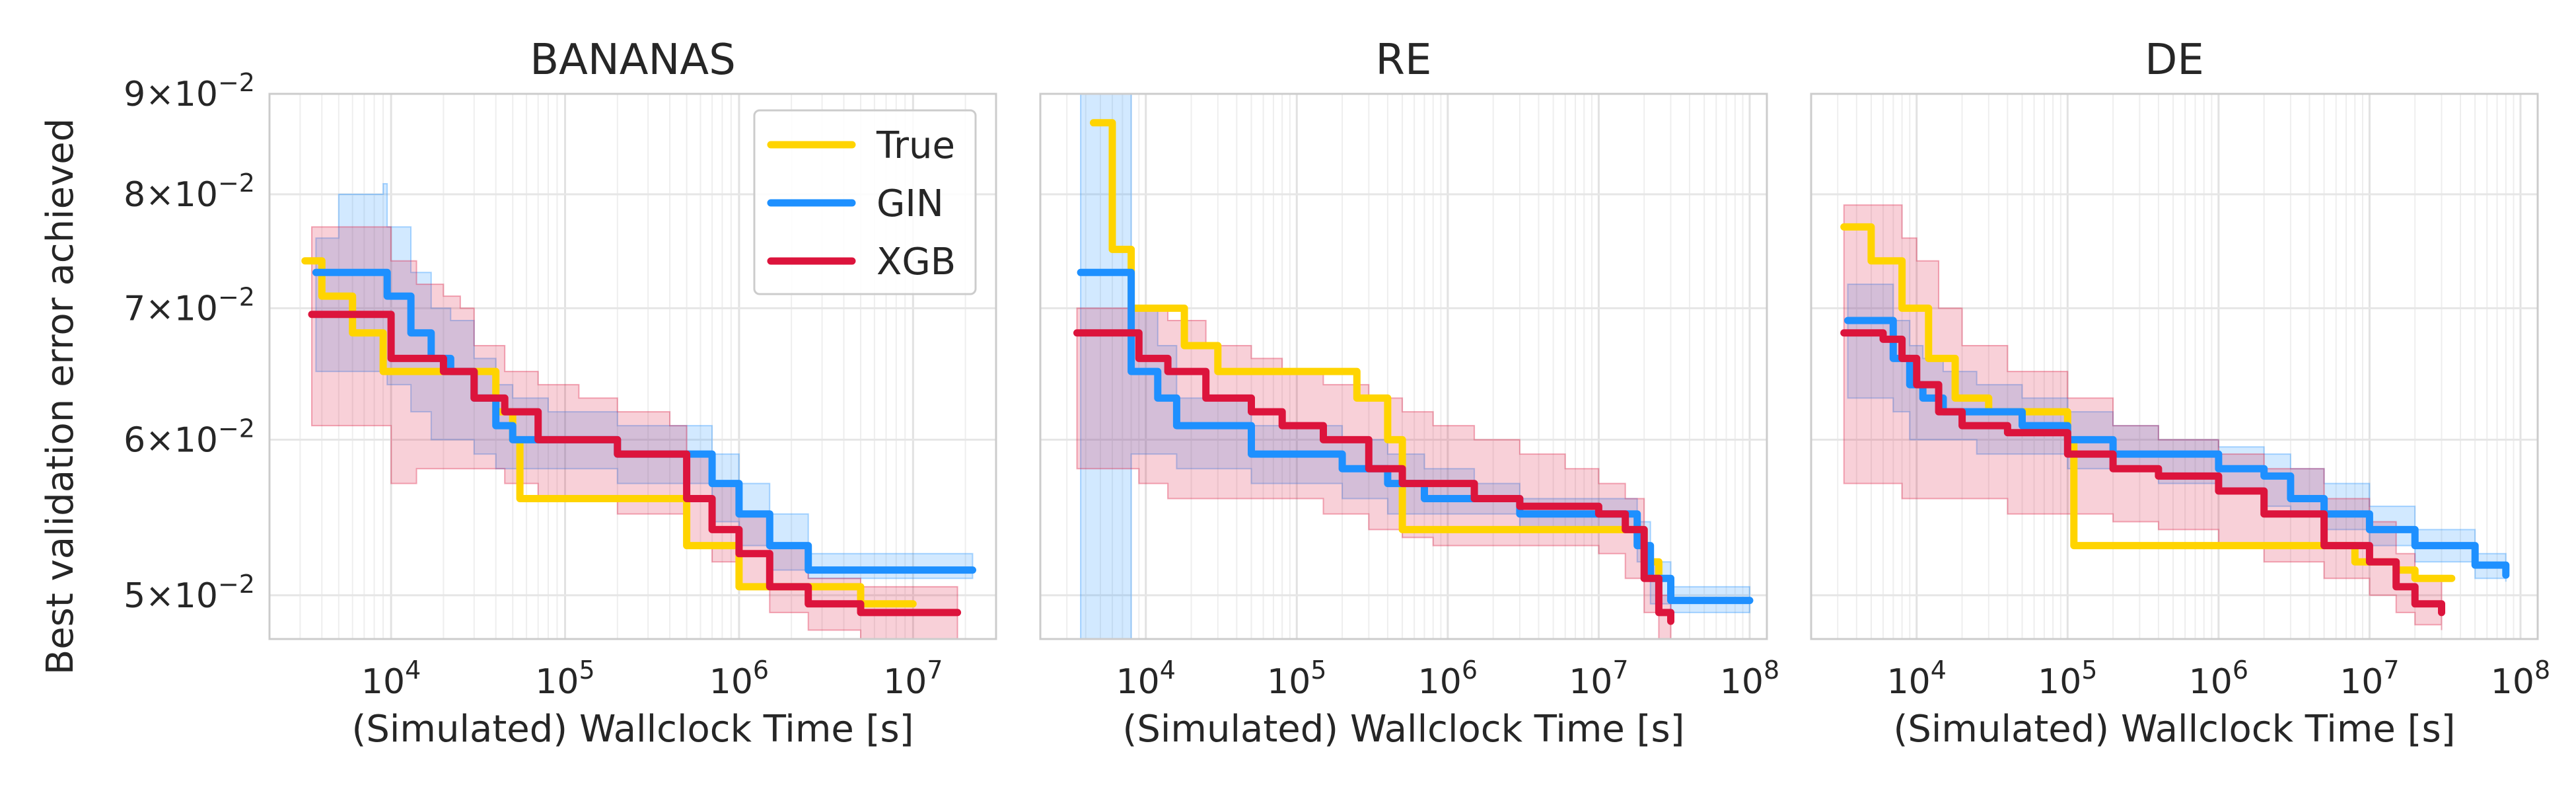  Describe the element at coordinates (190, 305) in the screenshot. I see `y-tick-label: 7×10⁻²` at that location.